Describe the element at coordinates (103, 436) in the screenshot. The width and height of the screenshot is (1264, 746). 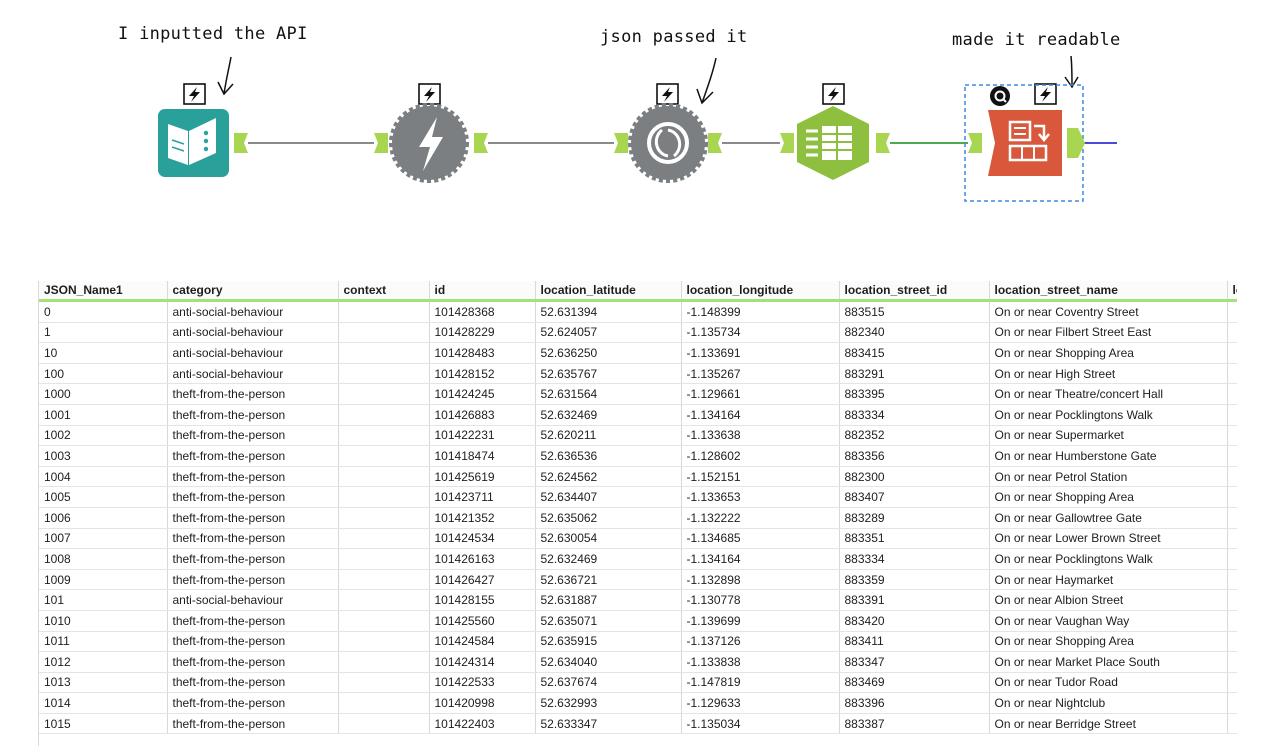
I see `table-cell: 1002` at that location.